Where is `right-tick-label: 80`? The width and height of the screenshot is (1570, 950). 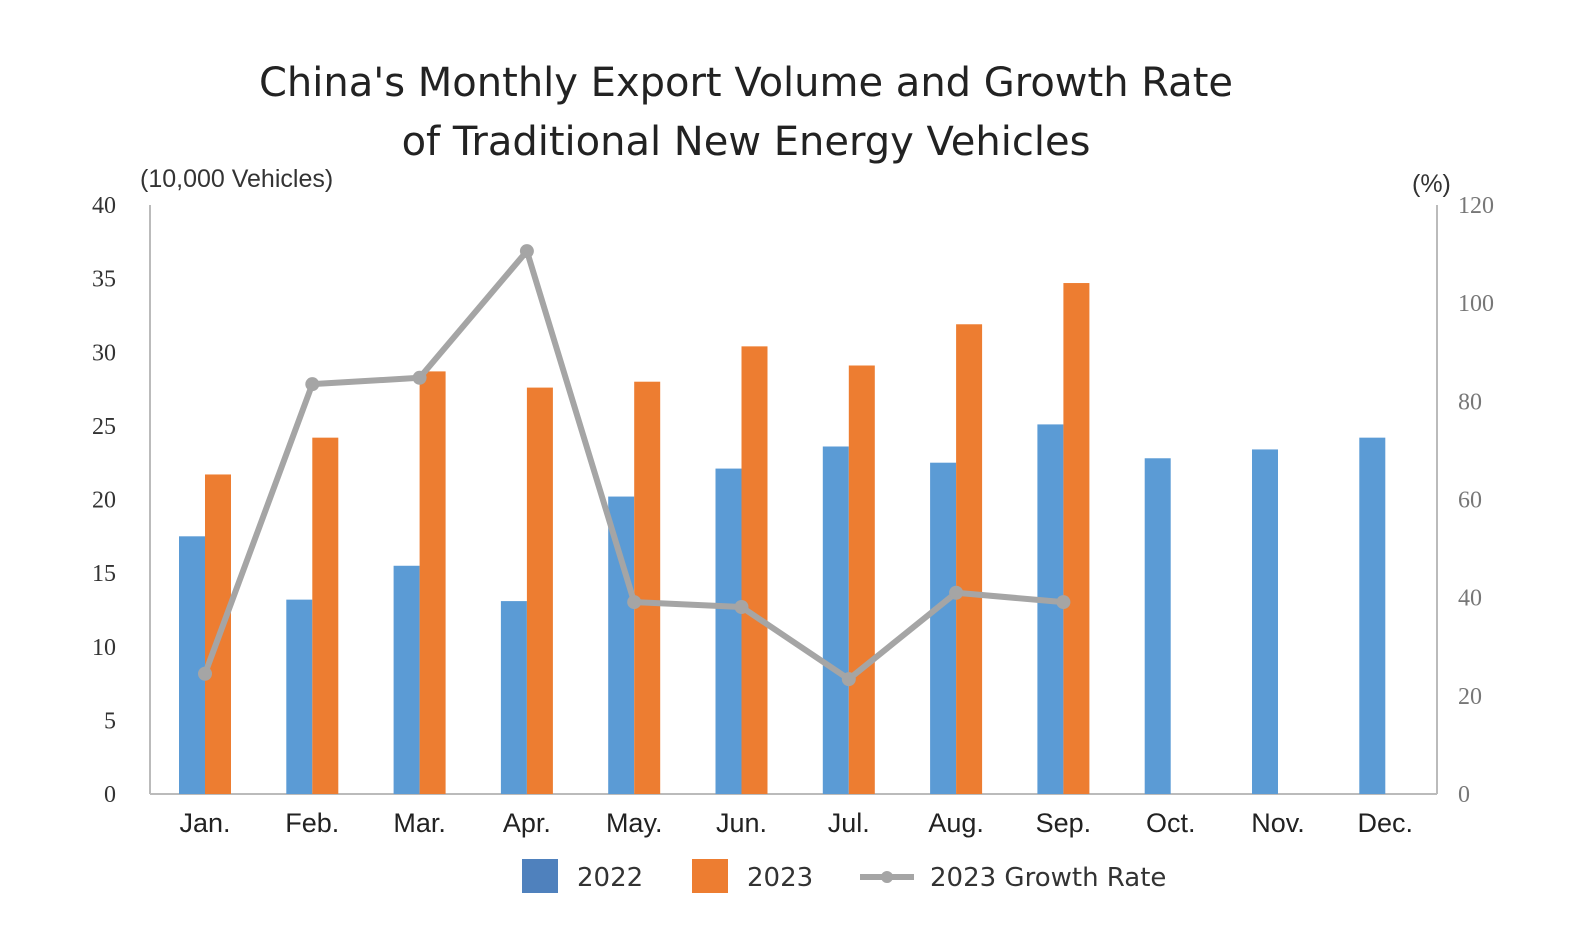
right-tick-label: 80 is located at coordinates (1470, 402).